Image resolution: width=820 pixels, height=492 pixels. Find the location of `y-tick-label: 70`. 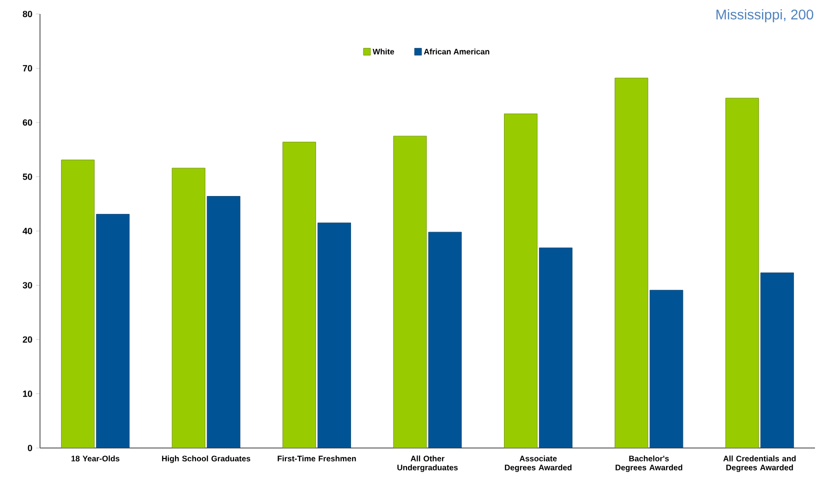

y-tick-label: 70 is located at coordinates (27, 68).